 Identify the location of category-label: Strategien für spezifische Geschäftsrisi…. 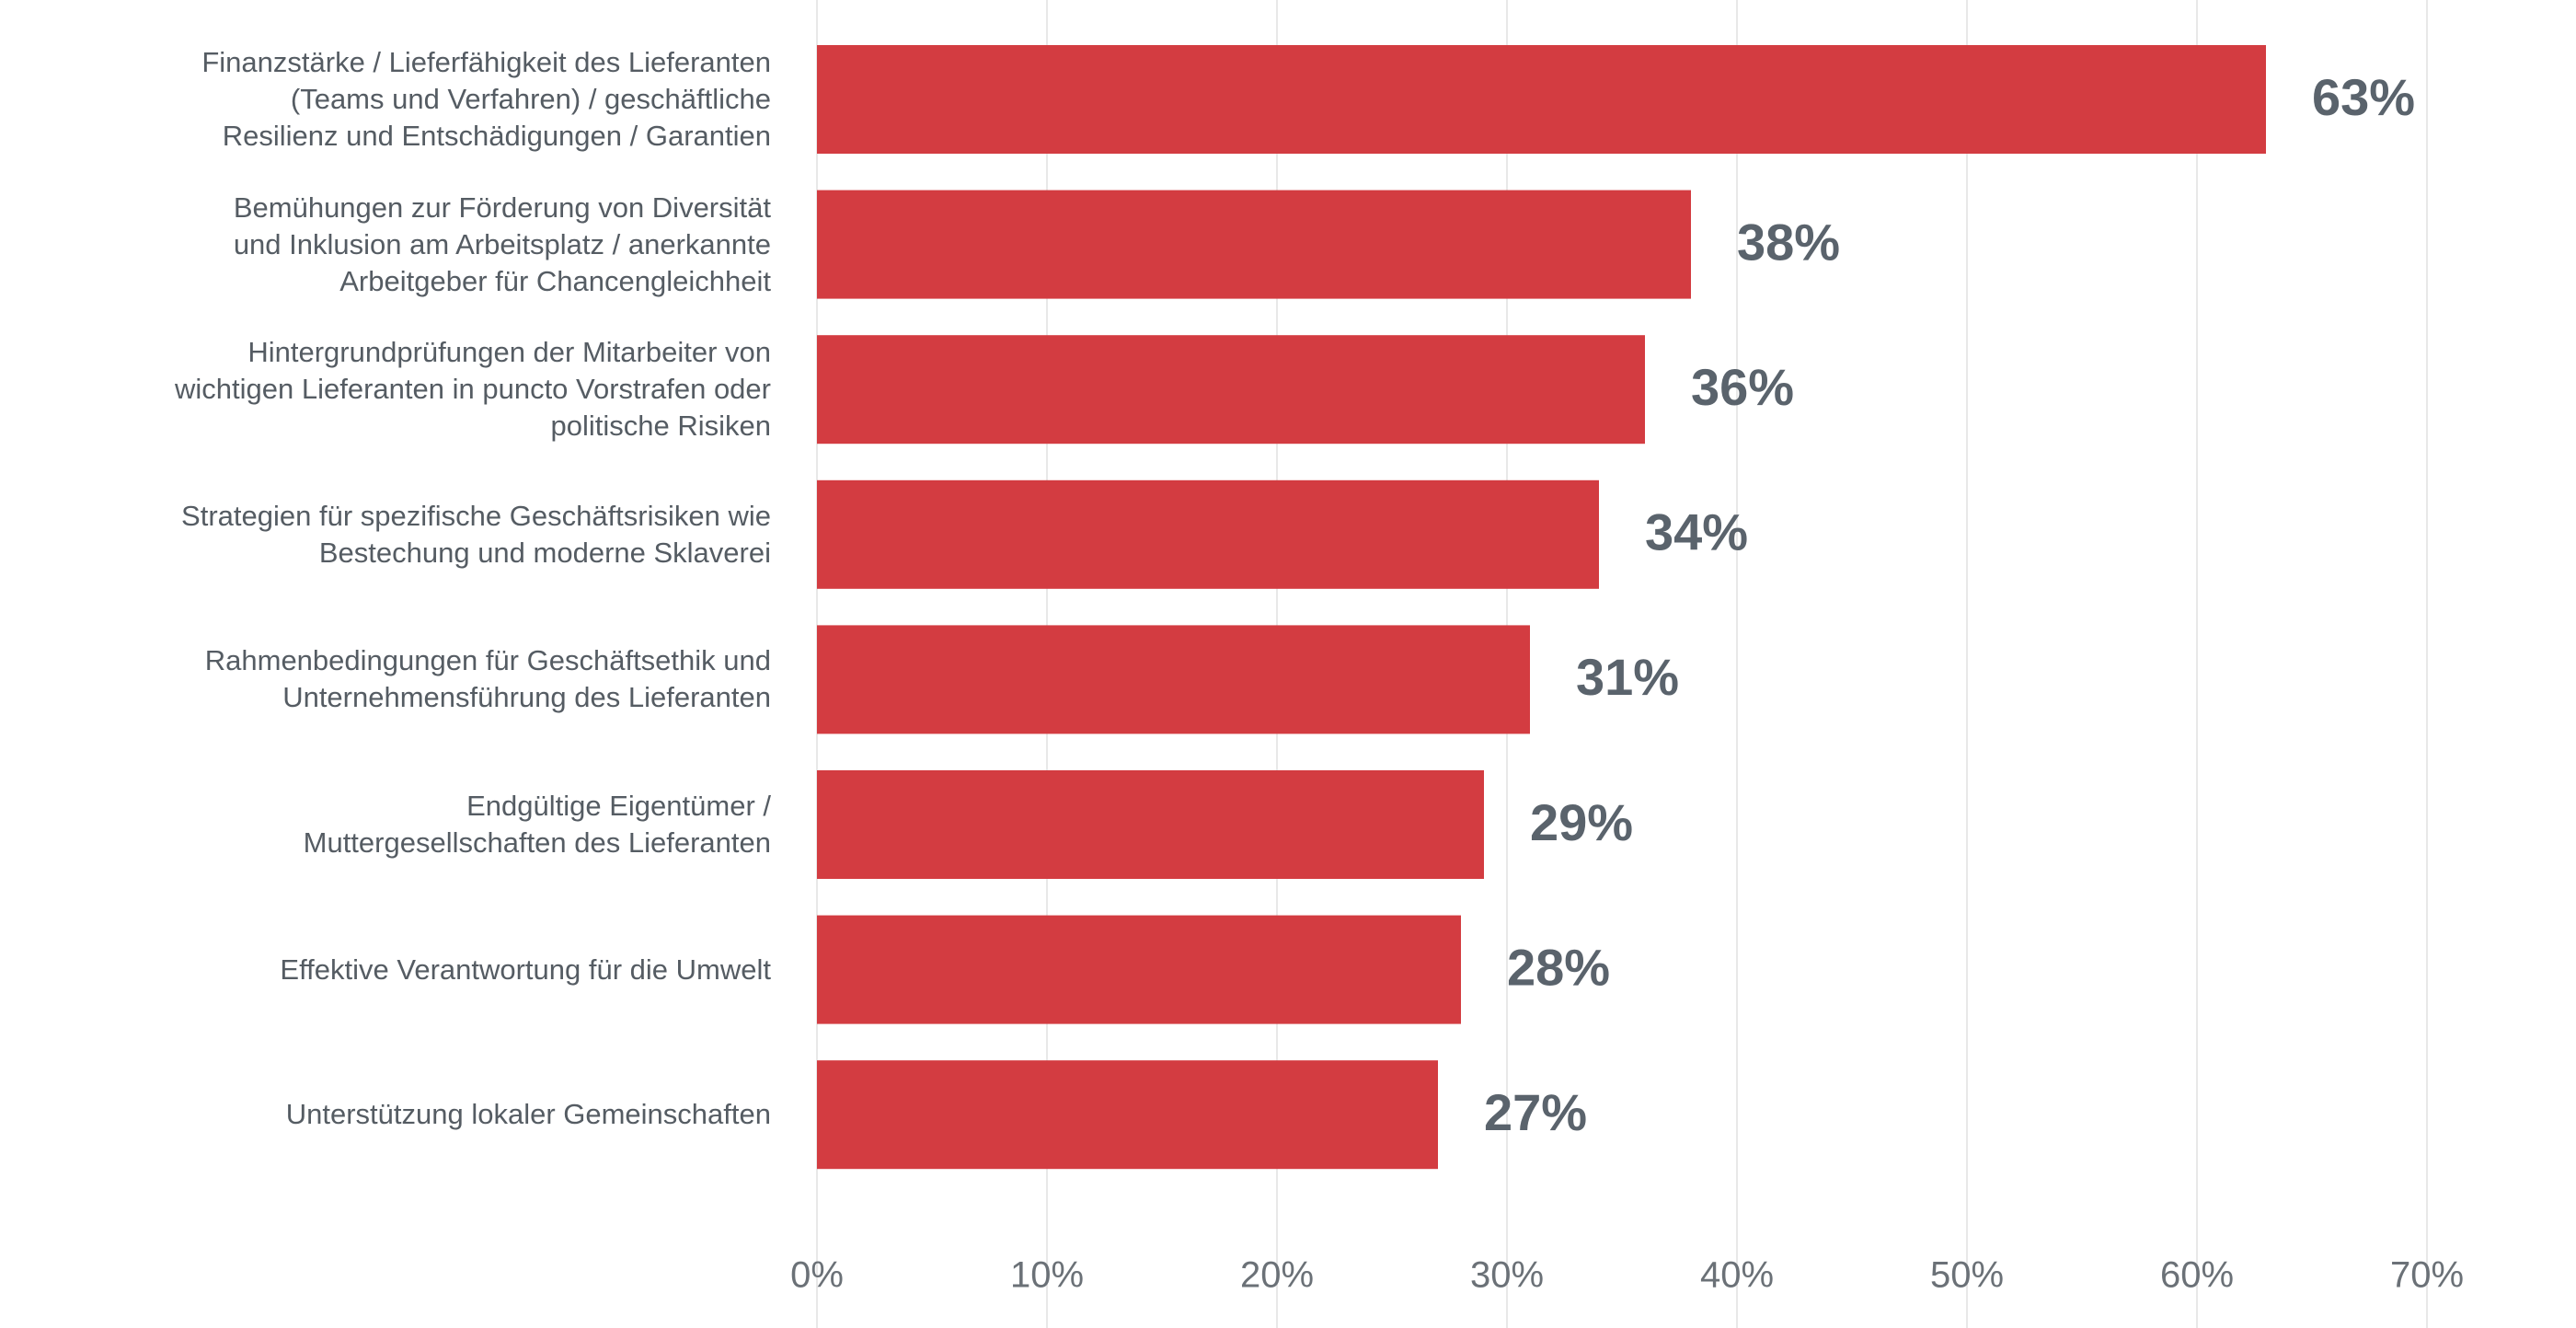
(476, 534).